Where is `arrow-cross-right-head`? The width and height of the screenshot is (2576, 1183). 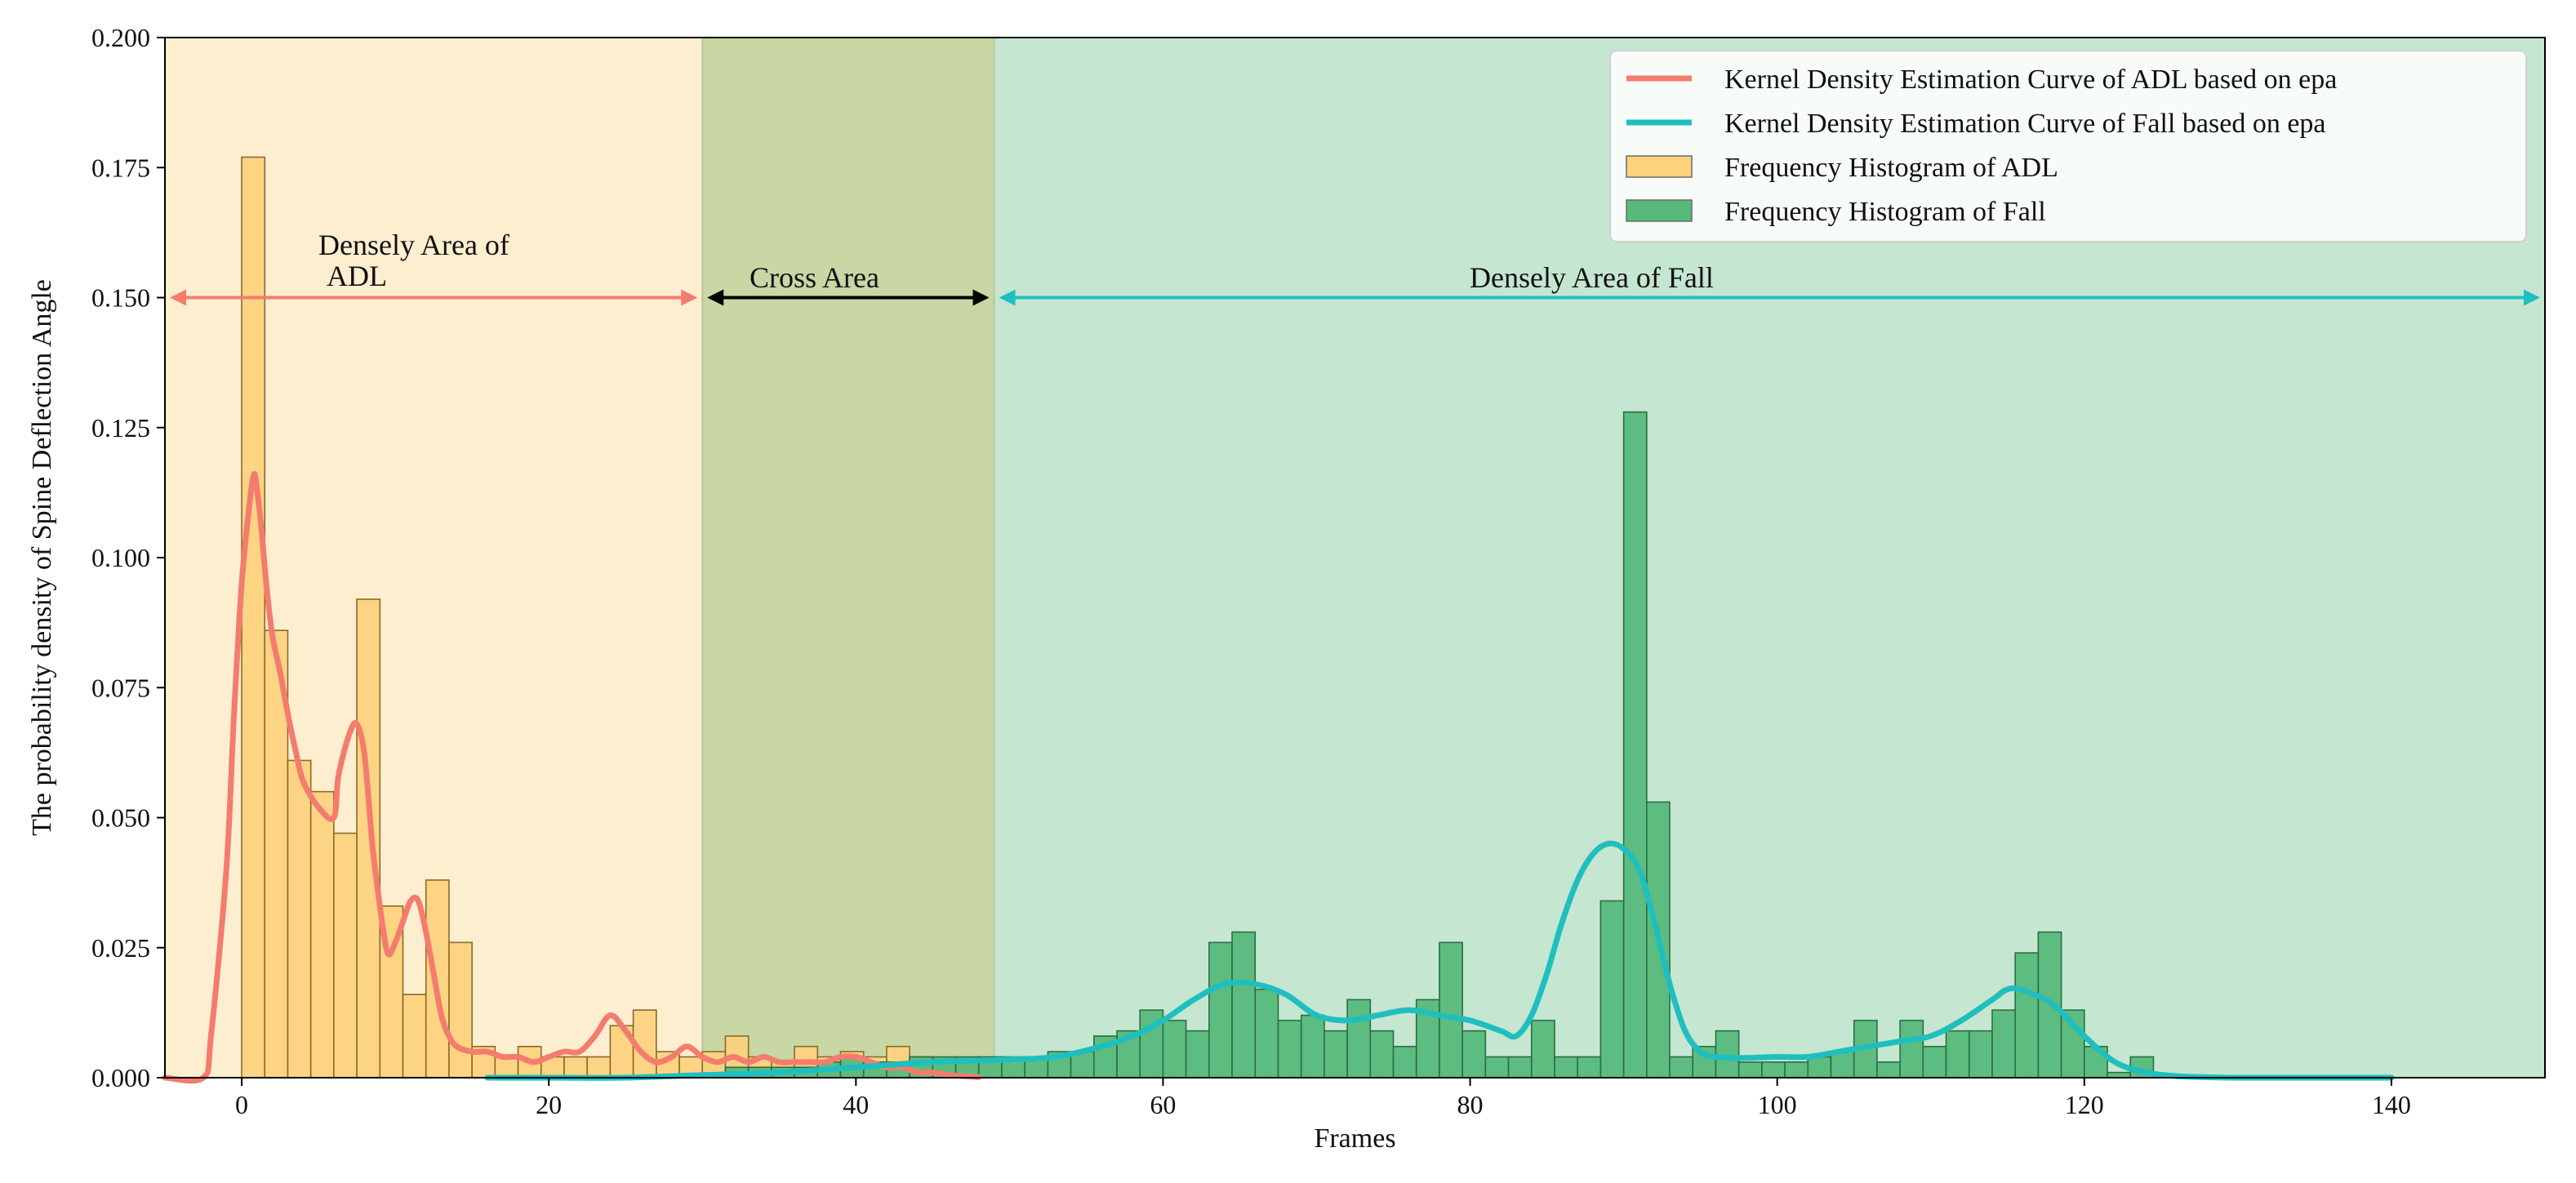
arrow-cross-right-head is located at coordinates (981, 297).